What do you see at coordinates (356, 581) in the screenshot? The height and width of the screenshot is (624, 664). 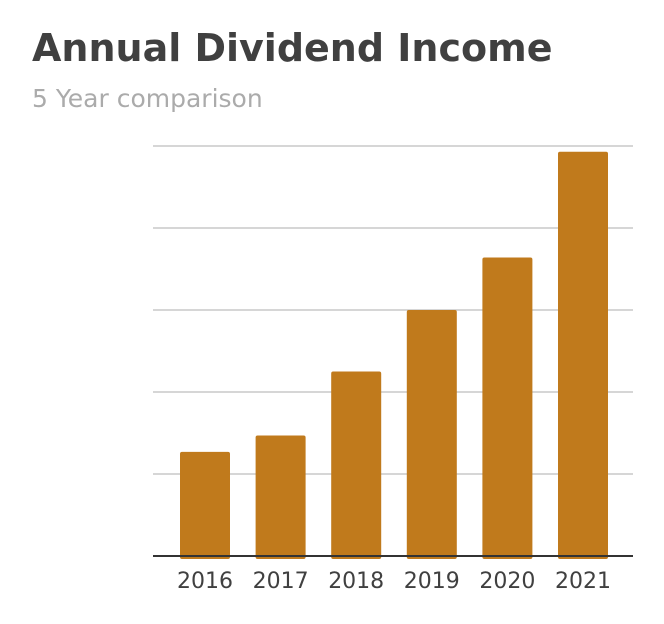 I see `x-tick-label-2018: 2018` at bounding box center [356, 581].